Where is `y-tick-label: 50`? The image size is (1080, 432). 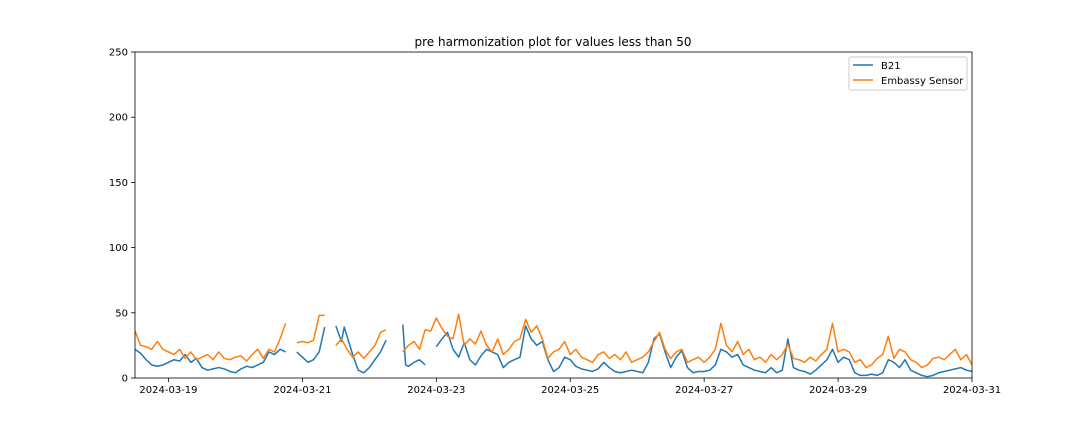 y-tick-label: 50 is located at coordinates (121, 313).